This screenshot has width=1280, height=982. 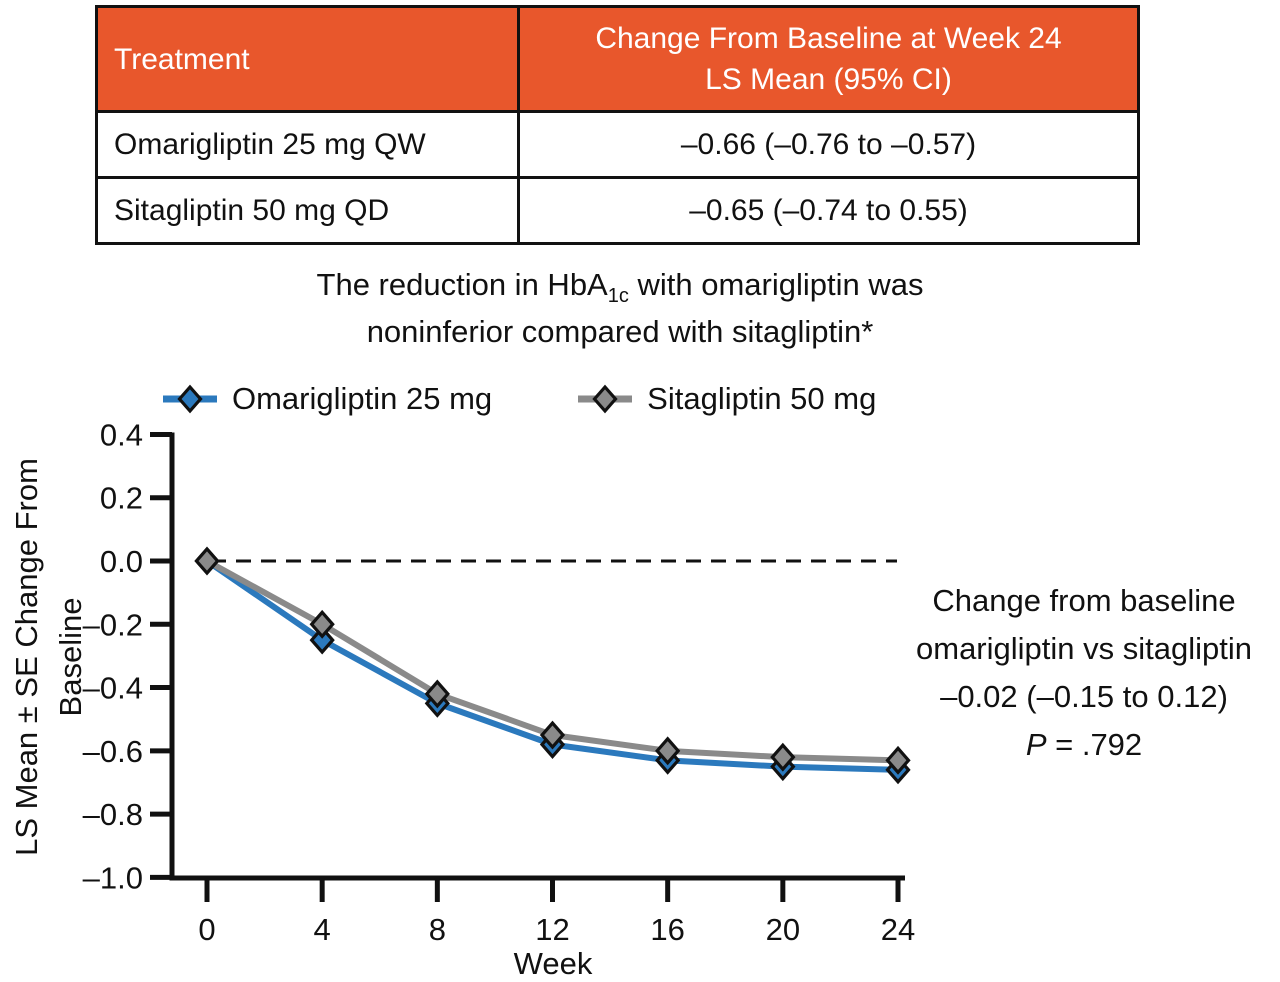 What do you see at coordinates (1084, 600) in the screenshot?
I see `annotation-line1: Change from baseline` at bounding box center [1084, 600].